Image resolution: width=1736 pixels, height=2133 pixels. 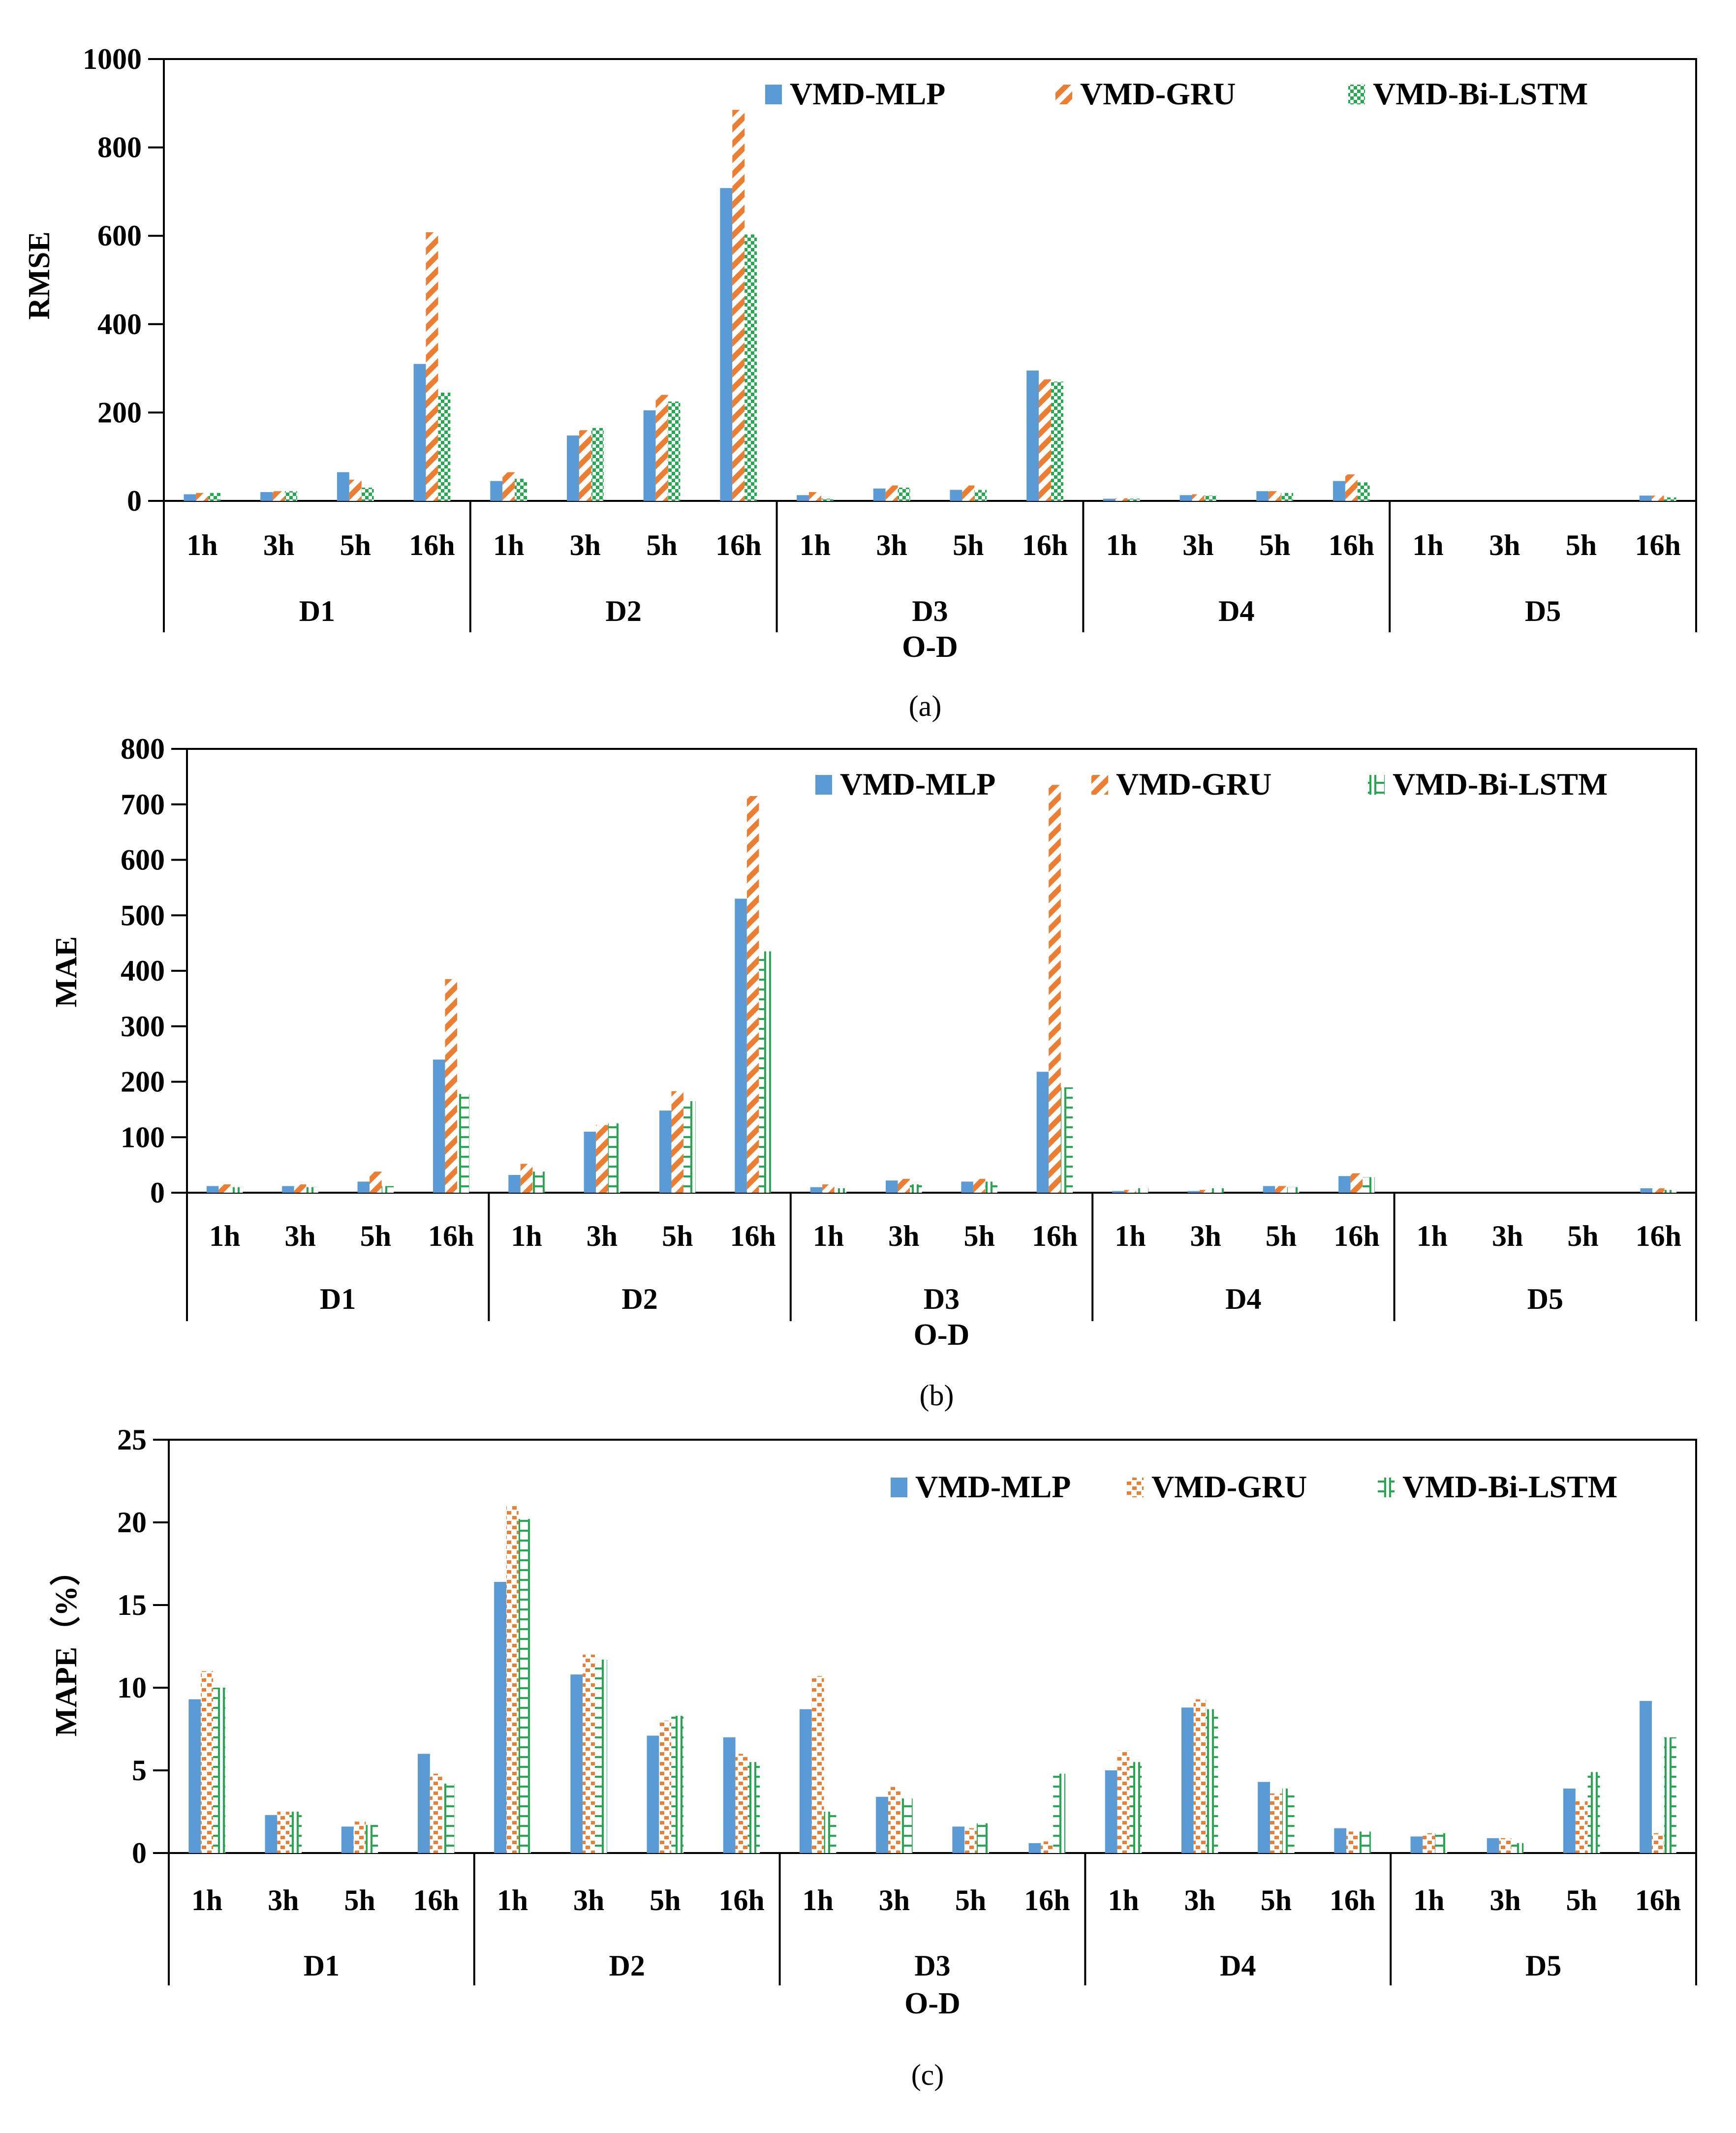 What do you see at coordinates (317, 611) in the screenshot?
I see `od-group-label: D1` at bounding box center [317, 611].